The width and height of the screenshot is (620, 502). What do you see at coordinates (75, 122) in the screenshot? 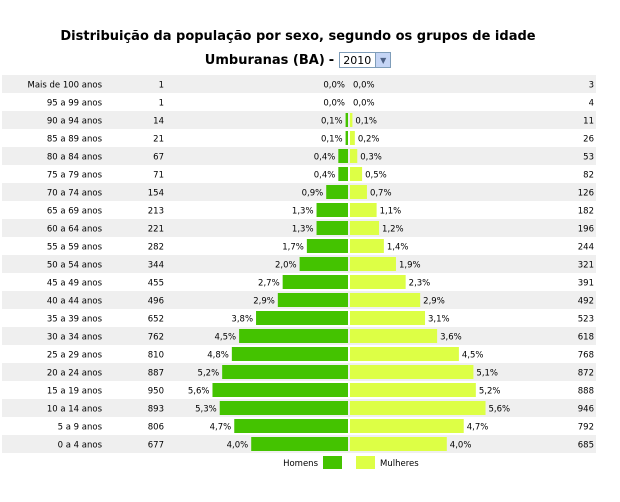
I see `age-group-label: 90 a 94 anos` at bounding box center [75, 122].